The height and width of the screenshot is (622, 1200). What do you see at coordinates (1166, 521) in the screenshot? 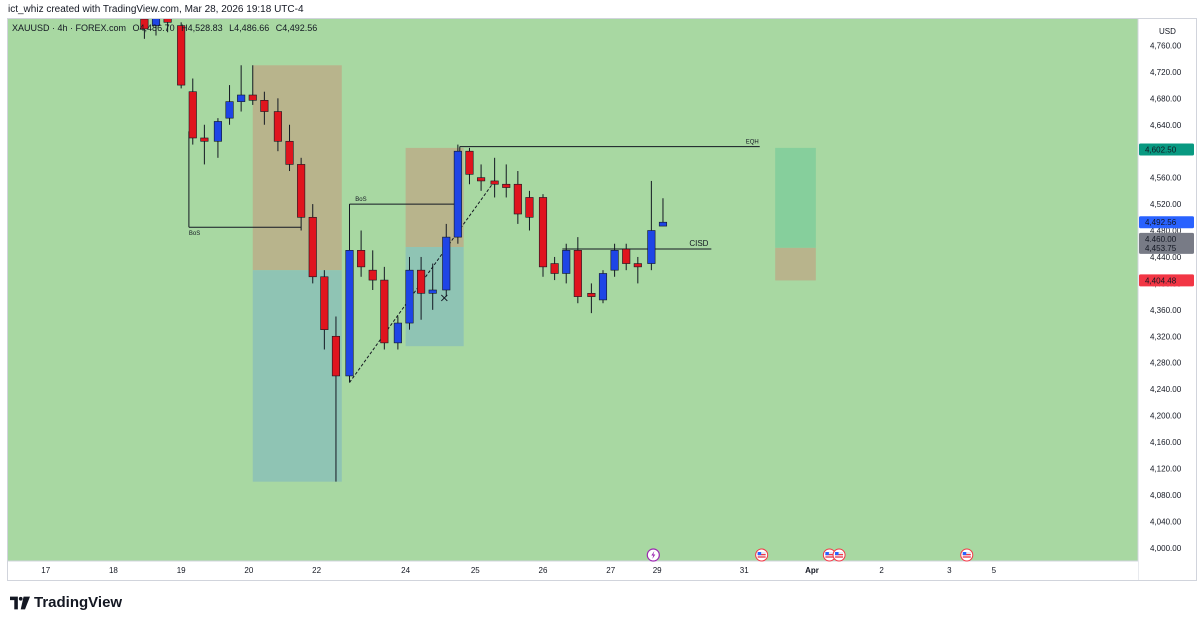
I see `price-tick-label: 4,040.00` at bounding box center [1166, 521].